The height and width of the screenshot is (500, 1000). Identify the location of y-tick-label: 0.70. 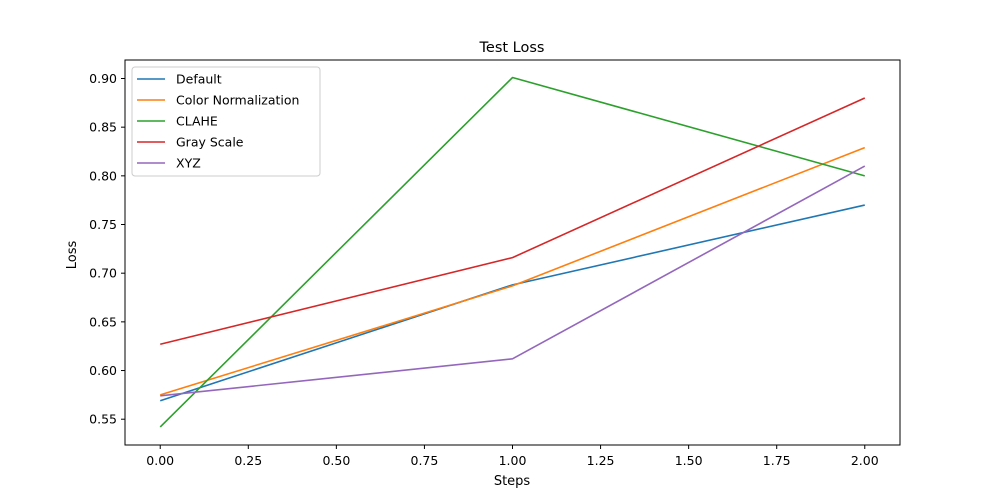
(103, 273).